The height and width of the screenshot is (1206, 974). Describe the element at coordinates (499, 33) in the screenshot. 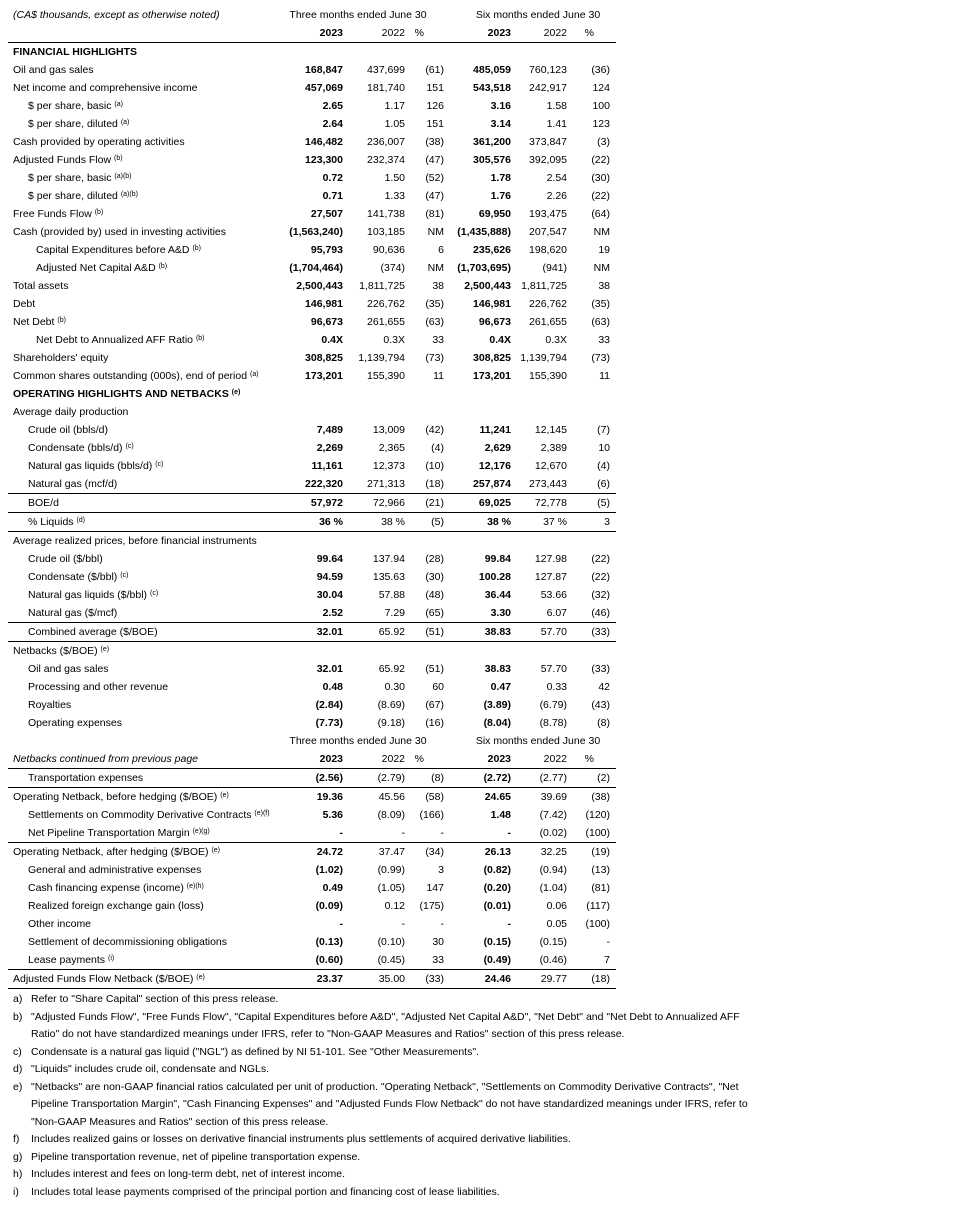

I see `header-year-2023-h: 2023` at that location.